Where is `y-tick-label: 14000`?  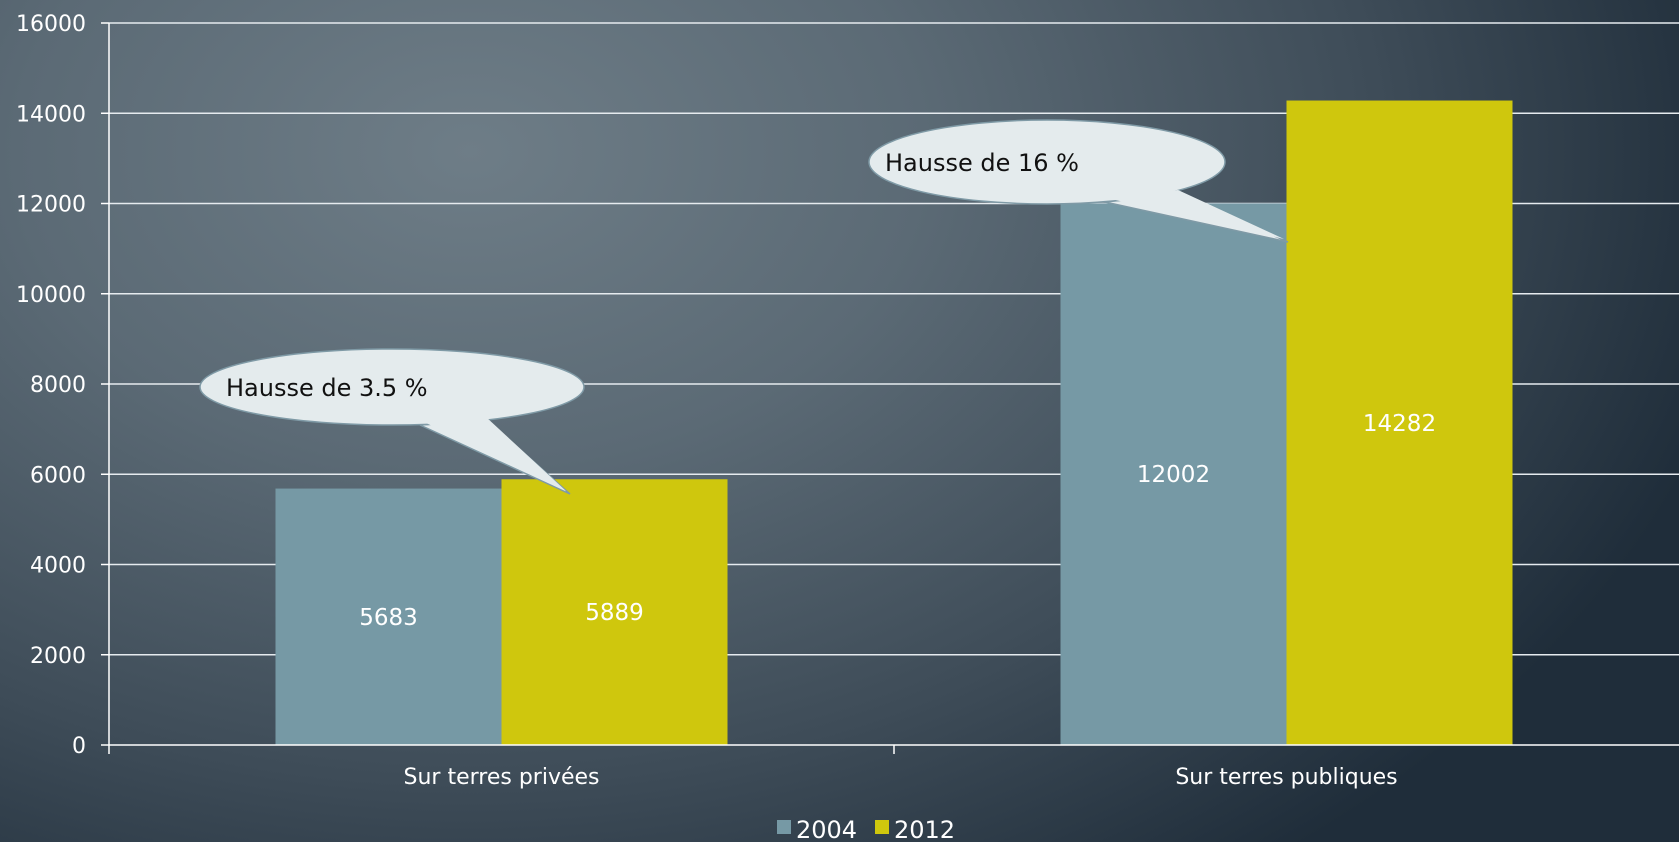 y-tick-label: 14000 is located at coordinates (51, 114).